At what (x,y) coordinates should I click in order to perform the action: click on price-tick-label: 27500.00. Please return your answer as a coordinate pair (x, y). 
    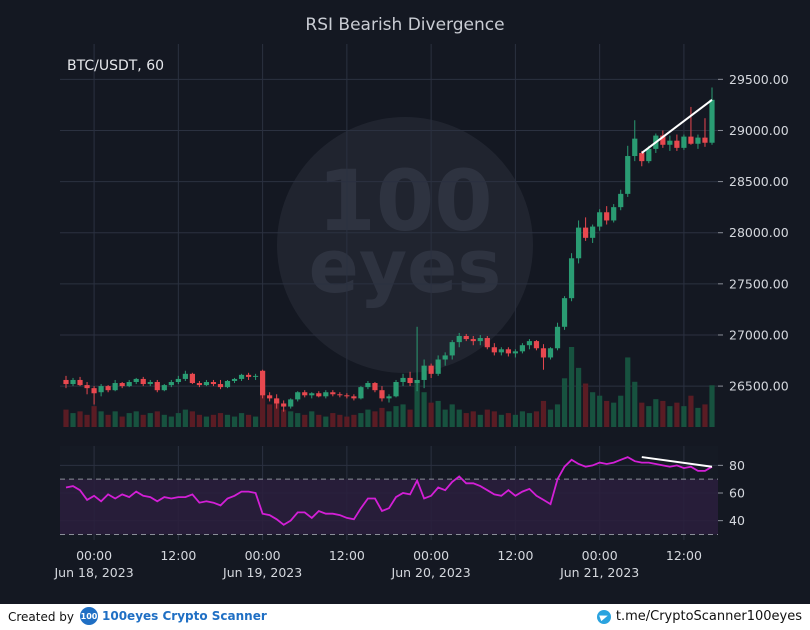
    Looking at the image, I should click on (759, 283).